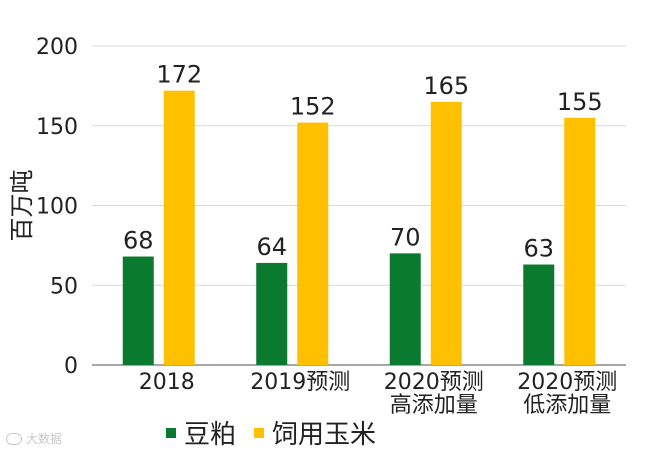 Image resolution: width=658 pixels, height=459 pixels. I want to click on x-tick-label-1: 2019预测, so click(300, 382).